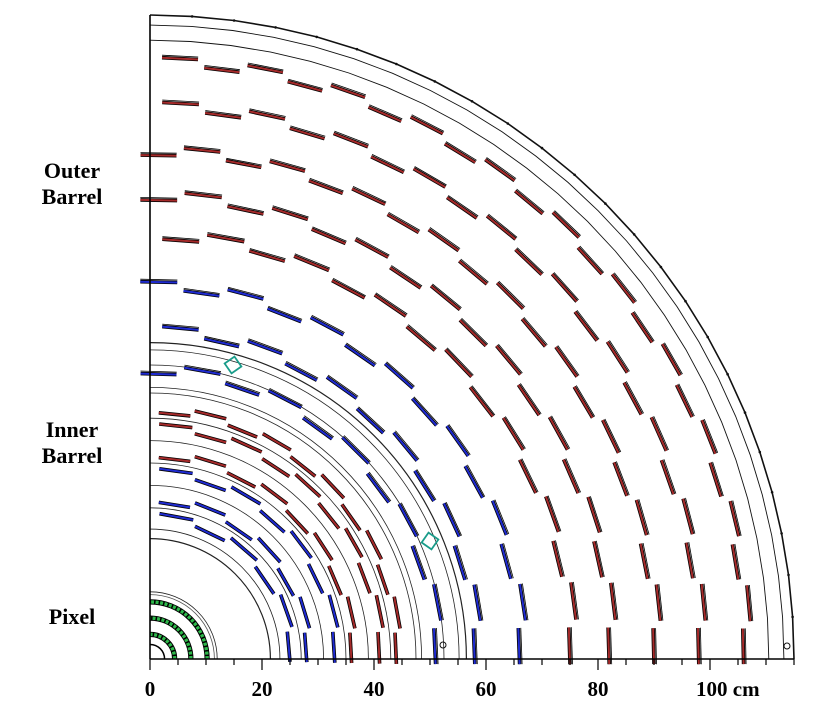 The image size is (833, 724). What do you see at coordinates (150, 689) in the screenshot?
I see `tick-label: 0` at bounding box center [150, 689].